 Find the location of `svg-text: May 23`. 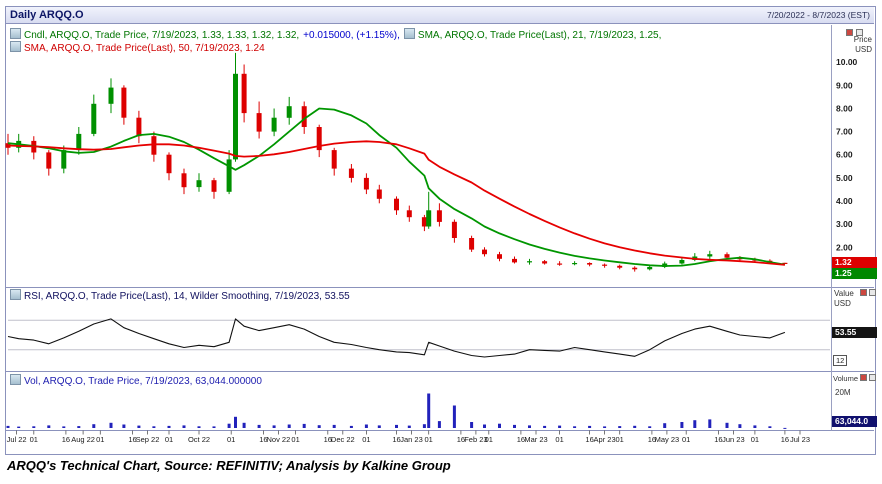

svg-text: May 23 is located at coordinates (667, 439).